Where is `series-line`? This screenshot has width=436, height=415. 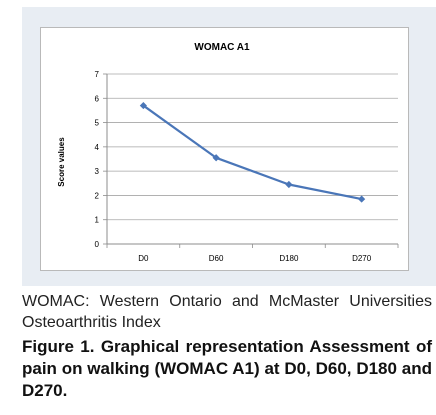
series-line is located at coordinates (252, 152).